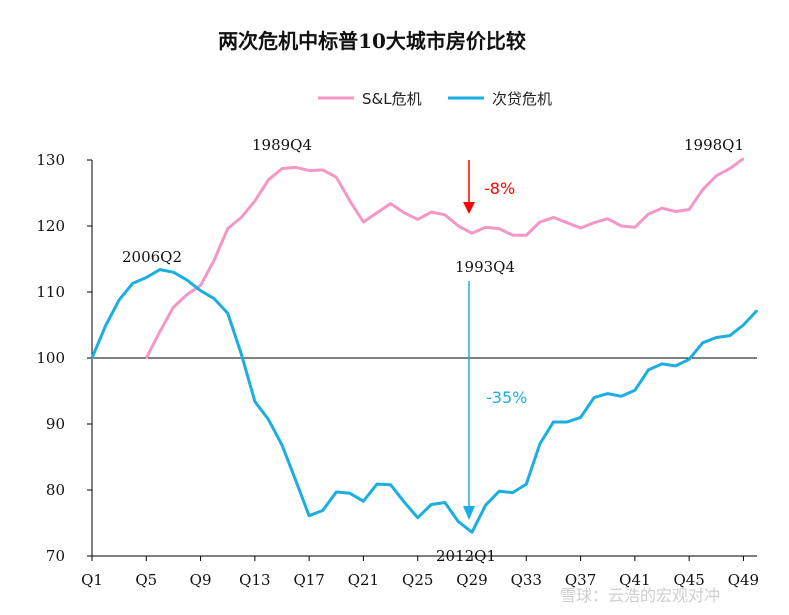 Image resolution: width=789 pixels, height=615 pixels. Describe the element at coordinates (308, 580) in the screenshot. I see `x-tick-label: Q17` at that location.